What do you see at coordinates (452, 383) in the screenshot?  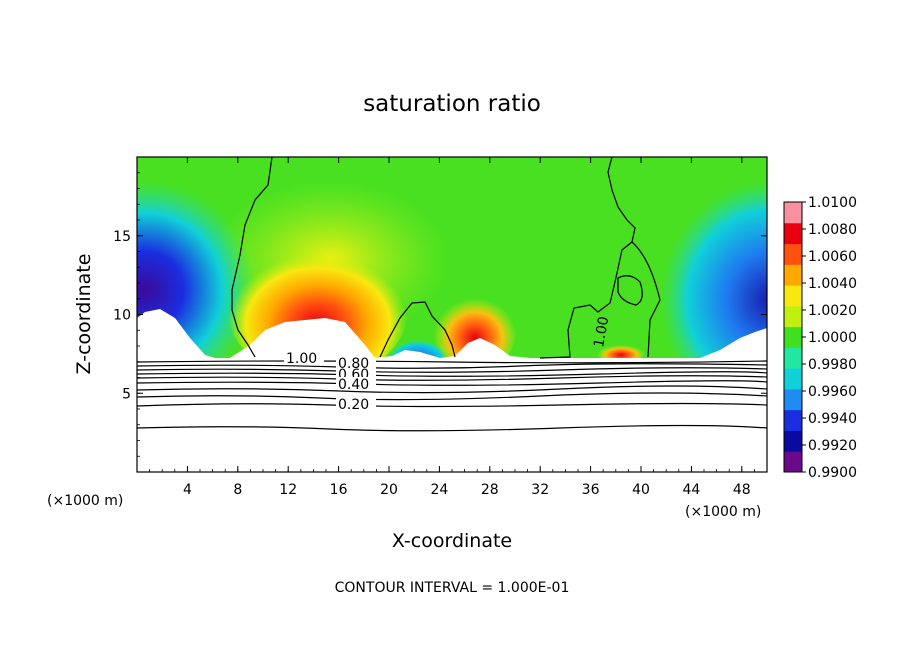 I see `contour-0.50` at bounding box center [452, 383].